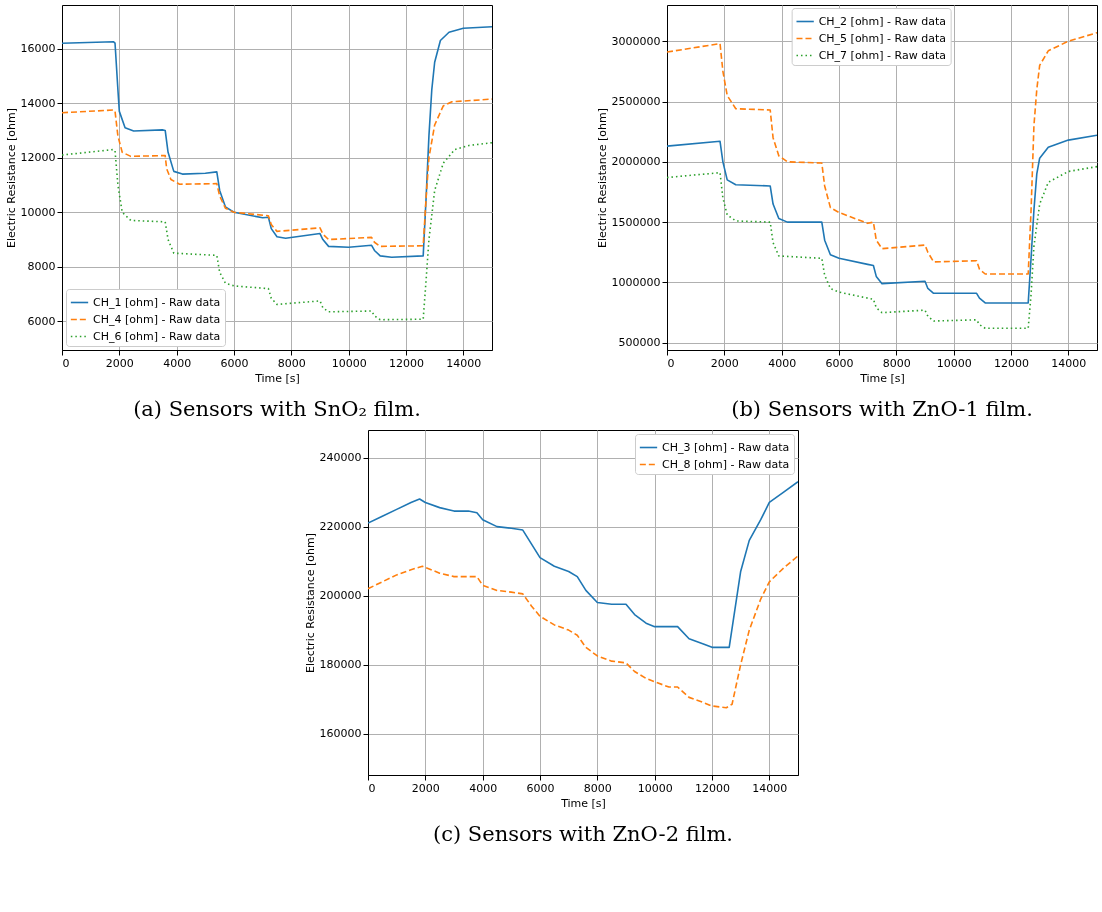  Describe the element at coordinates (636, 222) in the screenshot. I see `y-tick-label: 1500000` at that location.